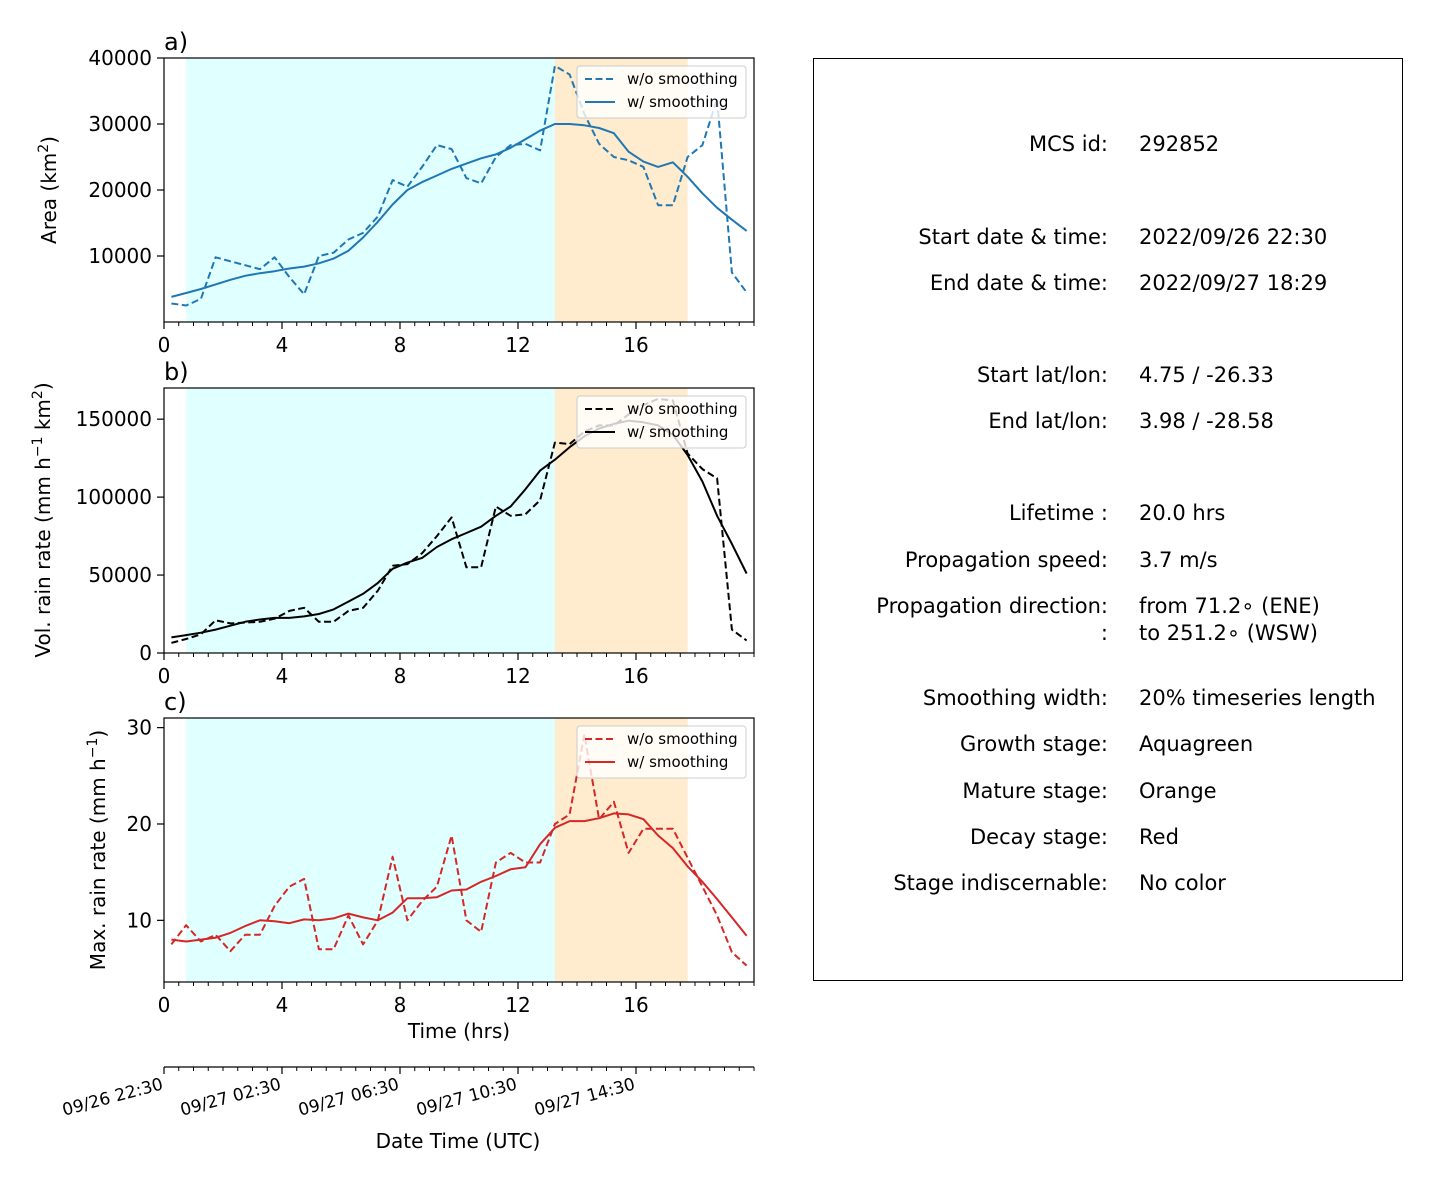  Describe the element at coordinates (1182, 883) in the screenshot. I see `info-value: No color` at that location.